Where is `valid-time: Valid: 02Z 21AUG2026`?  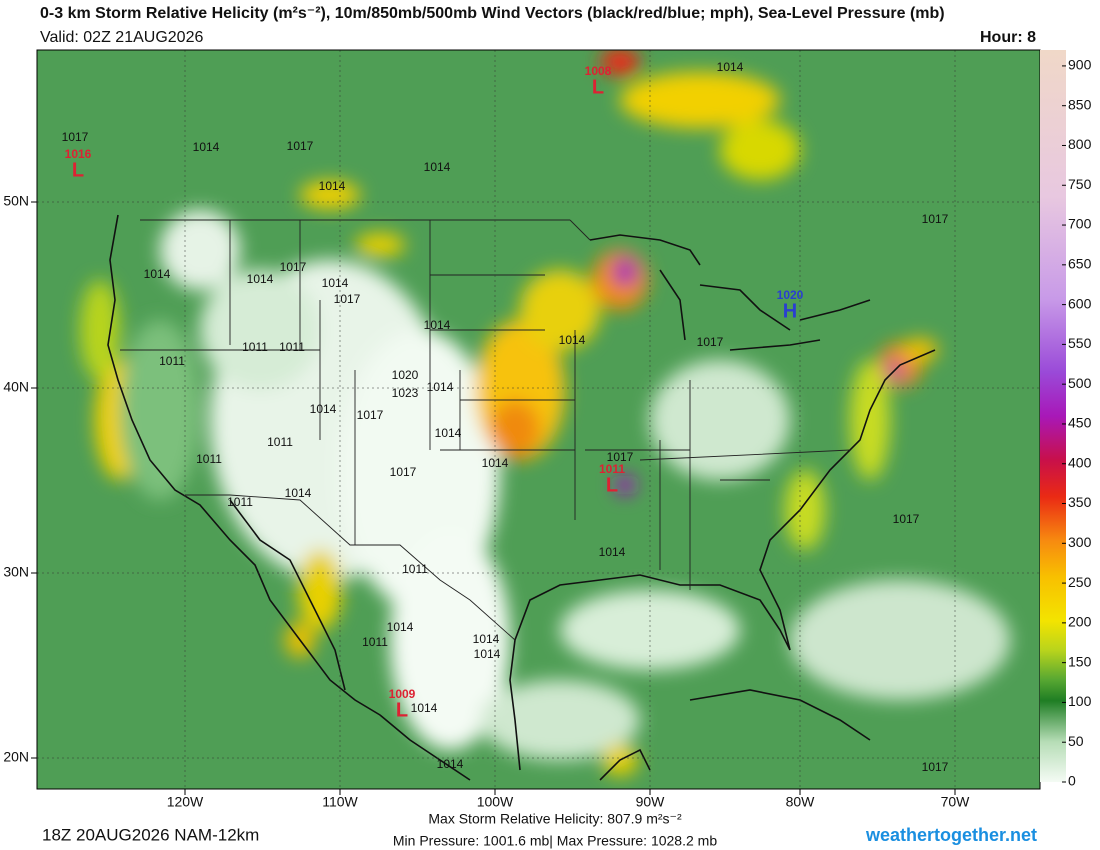 valid-time: Valid: 02Z 21AUG2026 is located at coordinates (121, 37).